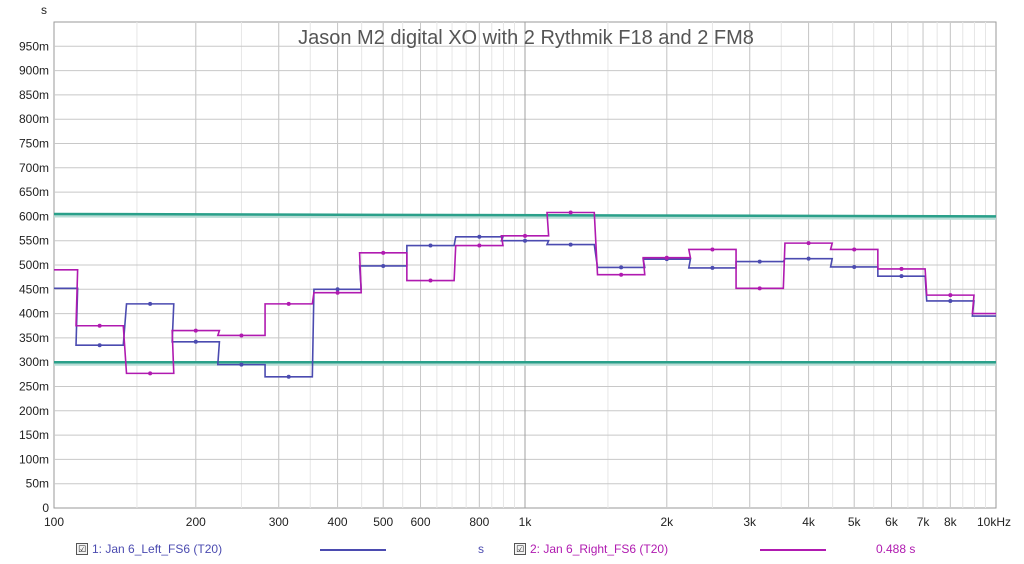 This screenshot has height=564, width=1024. Describe the element at coordinates (994, 522) in the screenshot. I see `x-tick-label: 10kHz` at that location.